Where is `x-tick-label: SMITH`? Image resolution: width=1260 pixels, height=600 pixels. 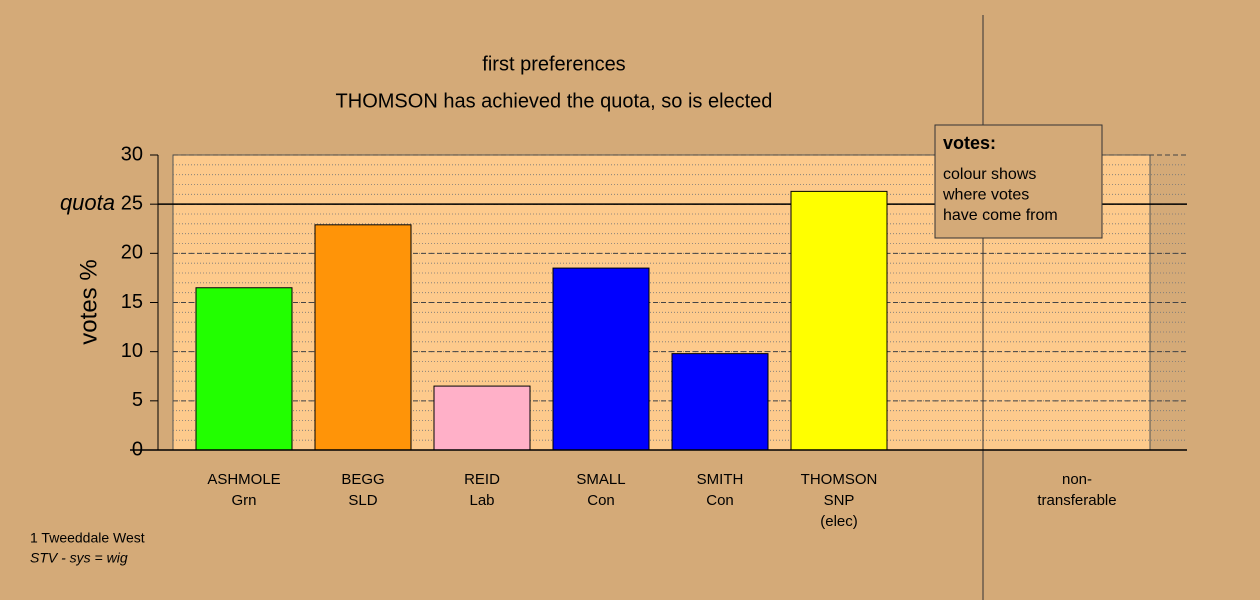
x-tick-label: SMITH is located at coordinates (720, 479).